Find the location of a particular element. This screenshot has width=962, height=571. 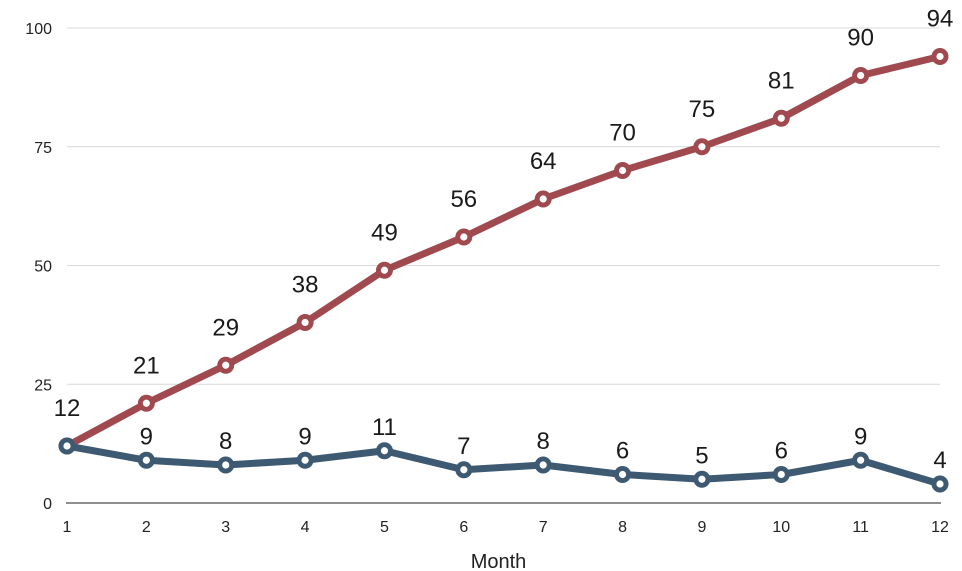

y-axis-ticks: 0 25 50 75 100 is located at coordinates (38, 267).